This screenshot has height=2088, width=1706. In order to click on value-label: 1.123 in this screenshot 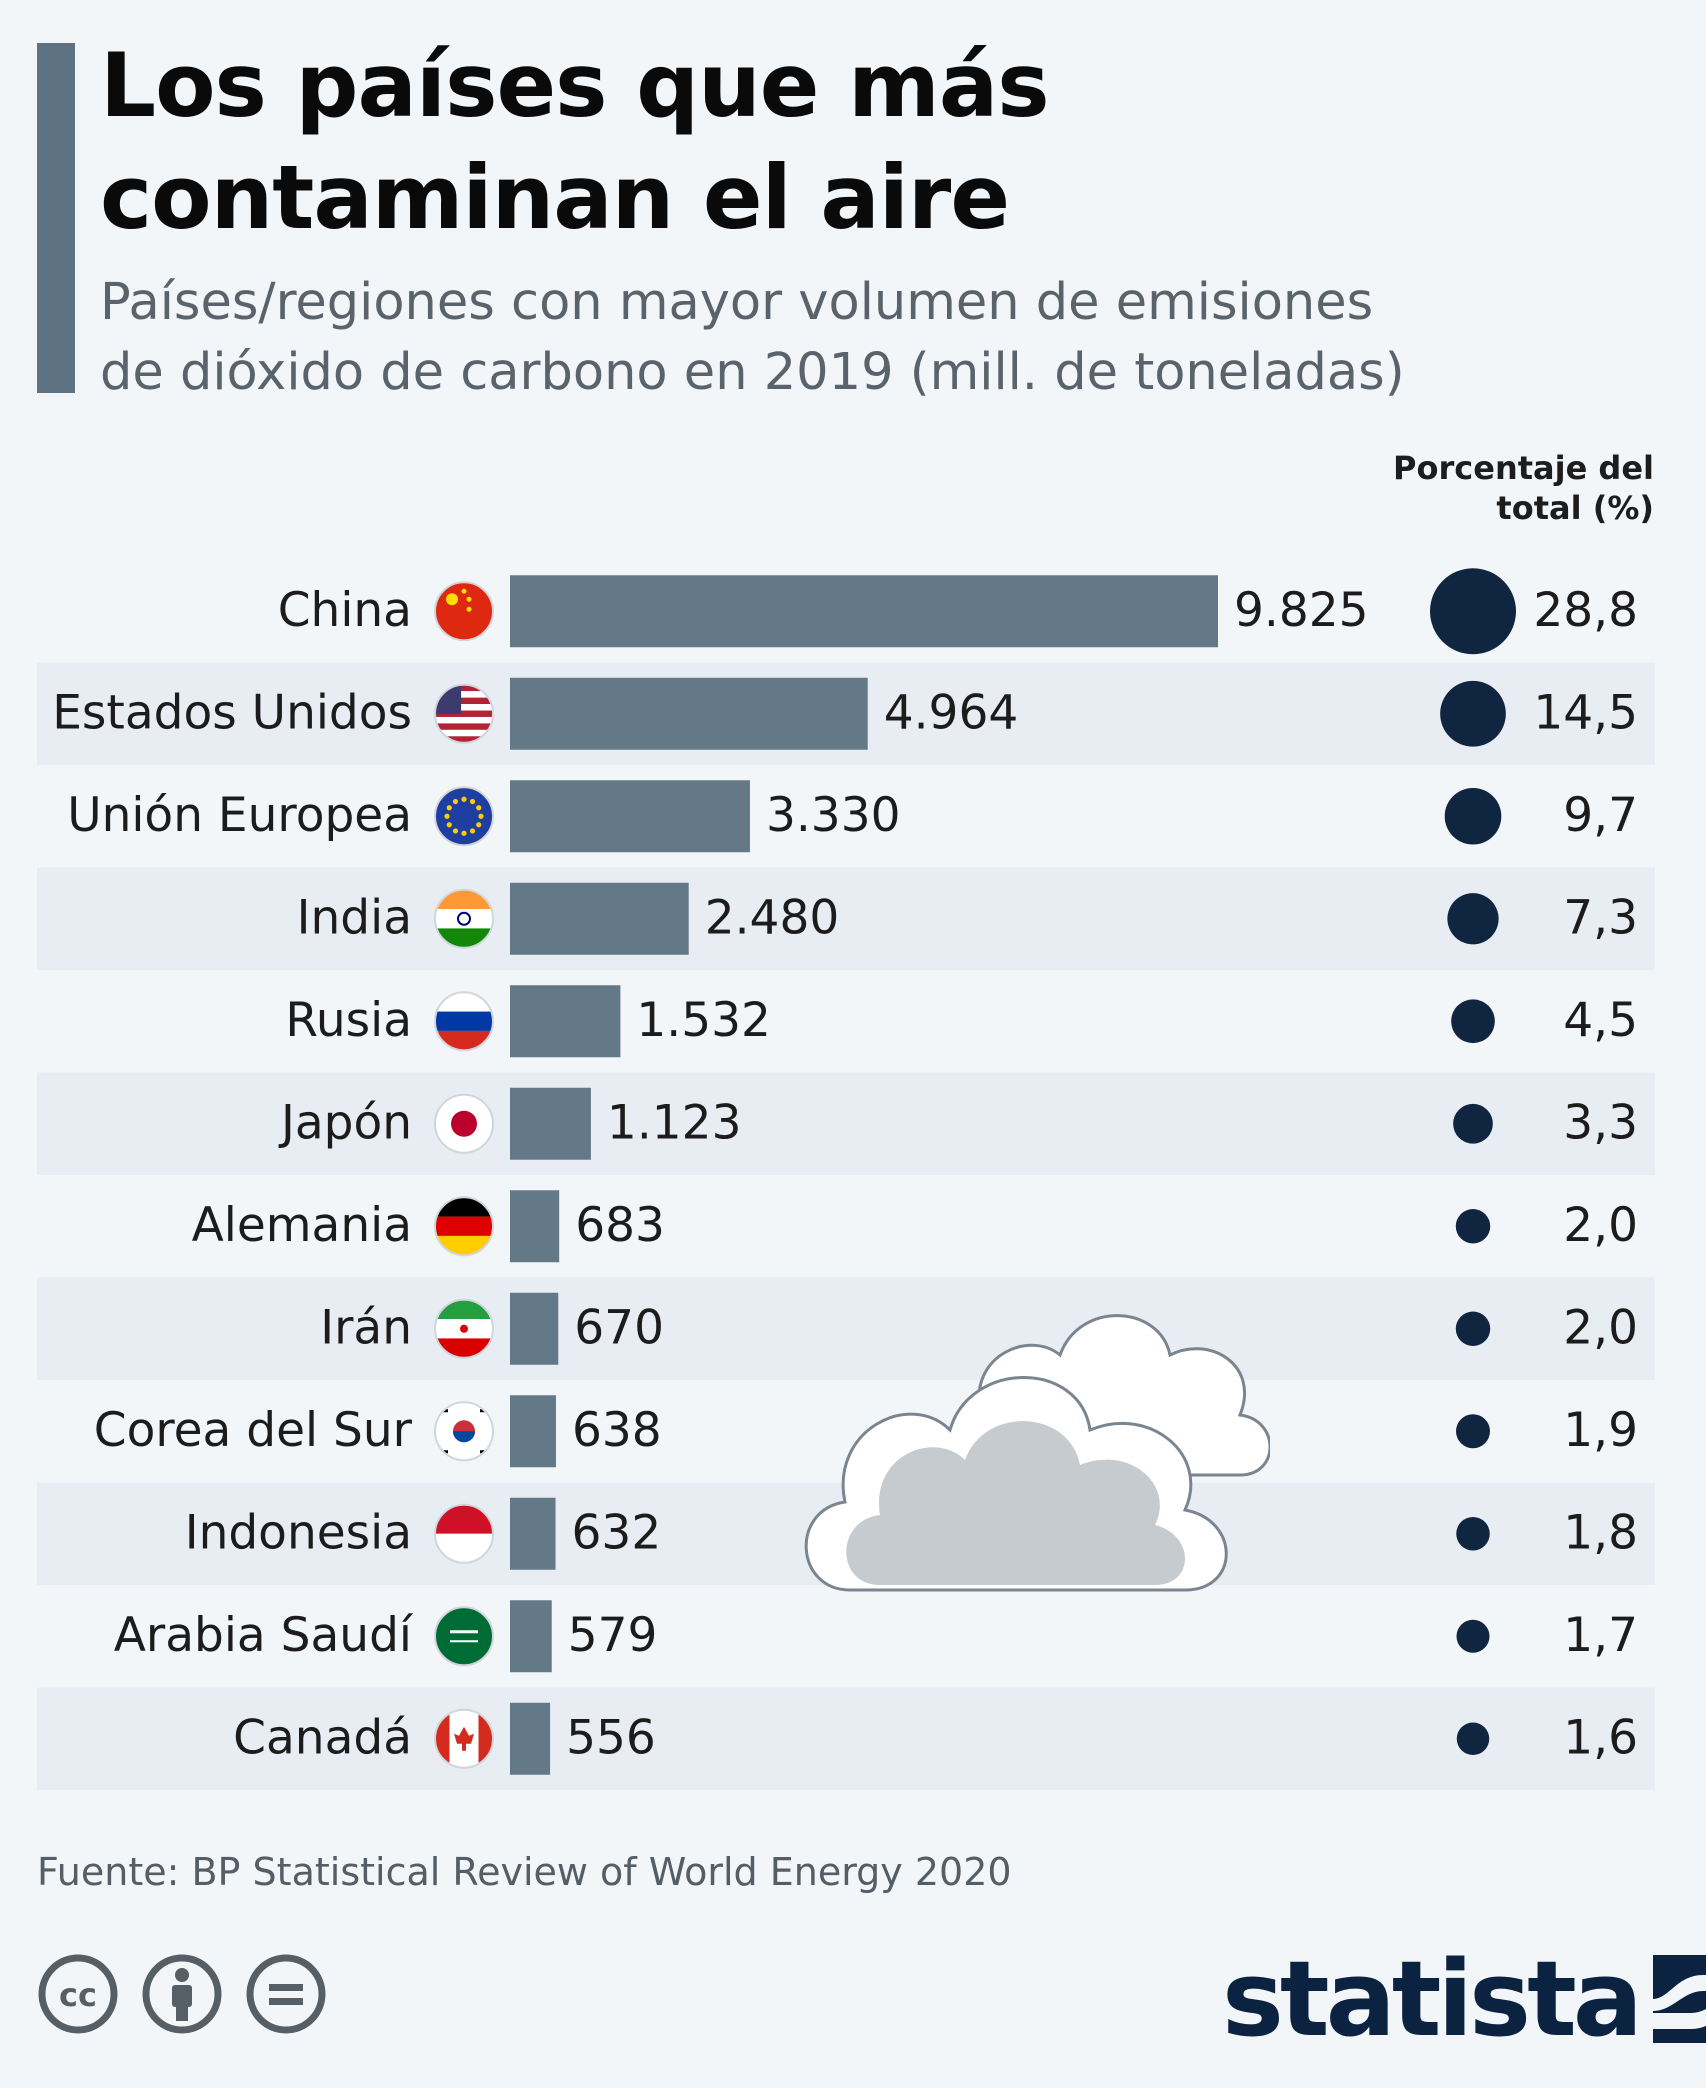, I will do `click(674, 1122)`.